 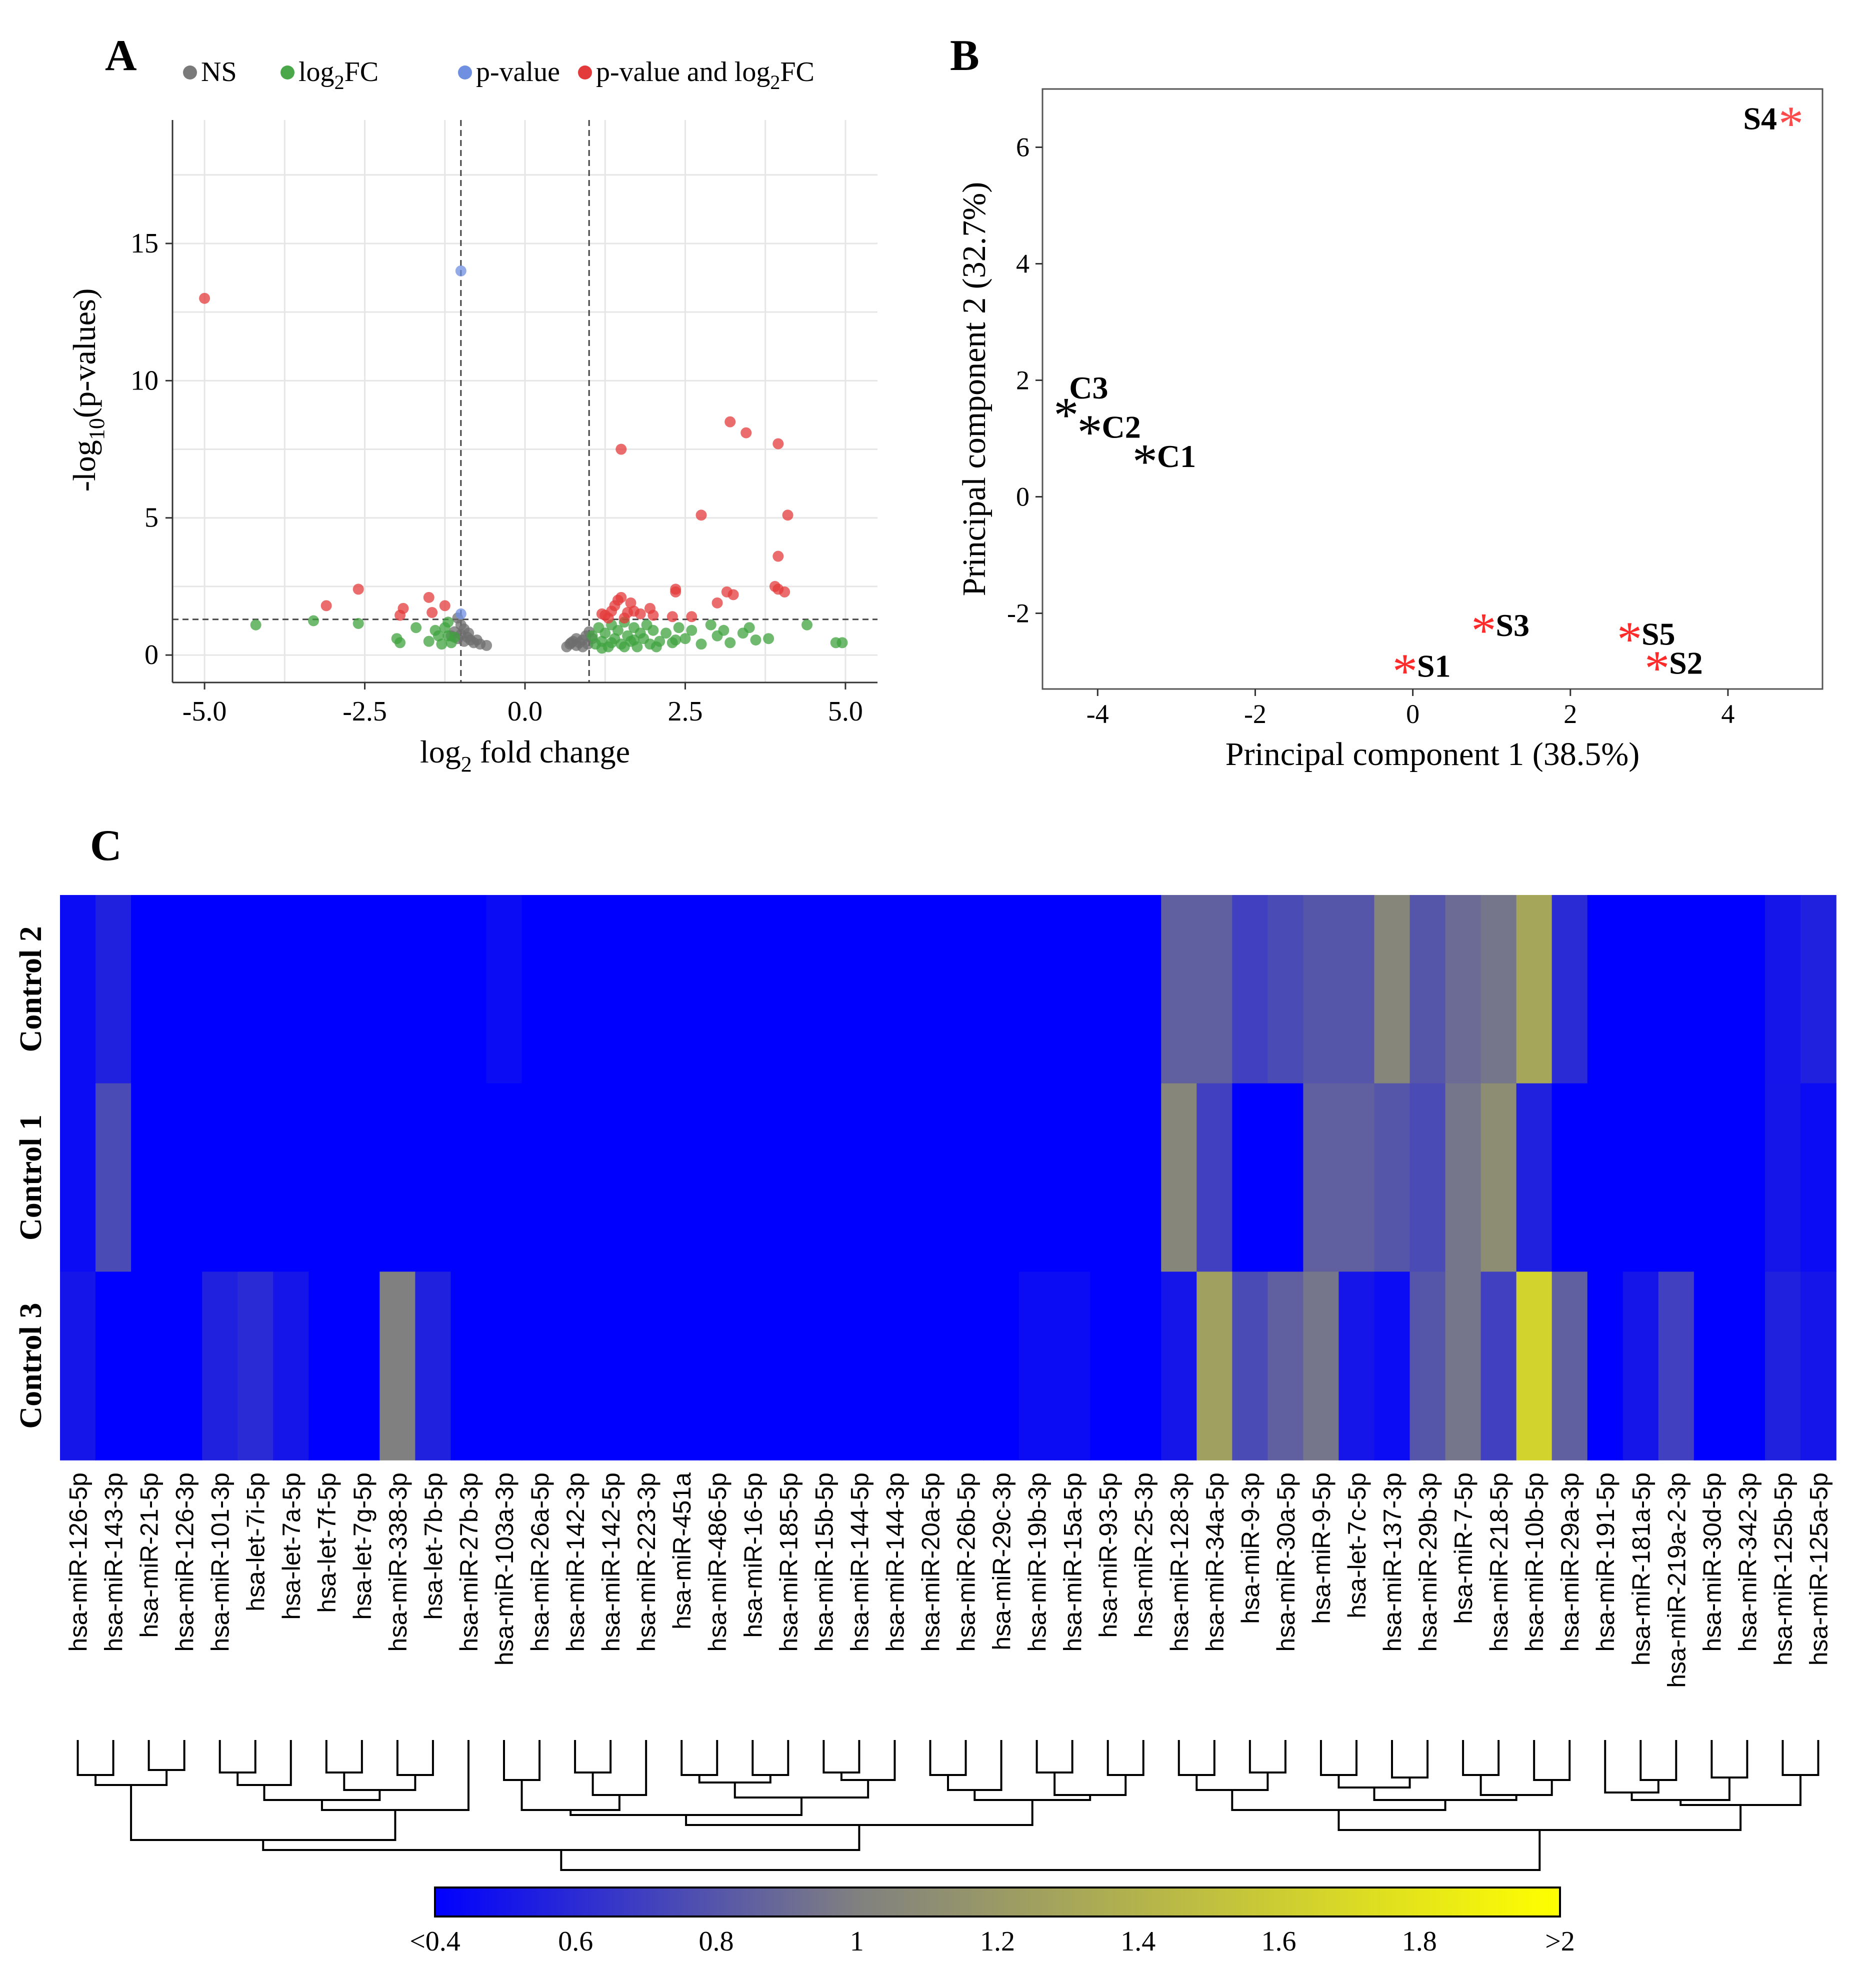 I want to click on colorbar-tick-label: 1.8, so click(x=1419, y=1941).